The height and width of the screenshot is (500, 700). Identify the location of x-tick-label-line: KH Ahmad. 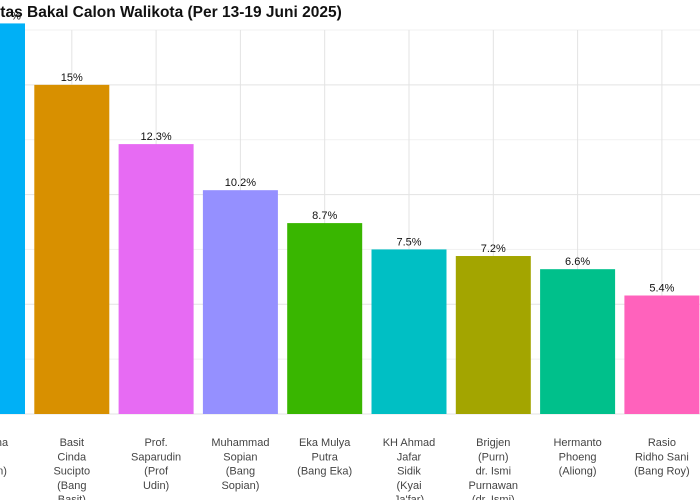
(409, 443).